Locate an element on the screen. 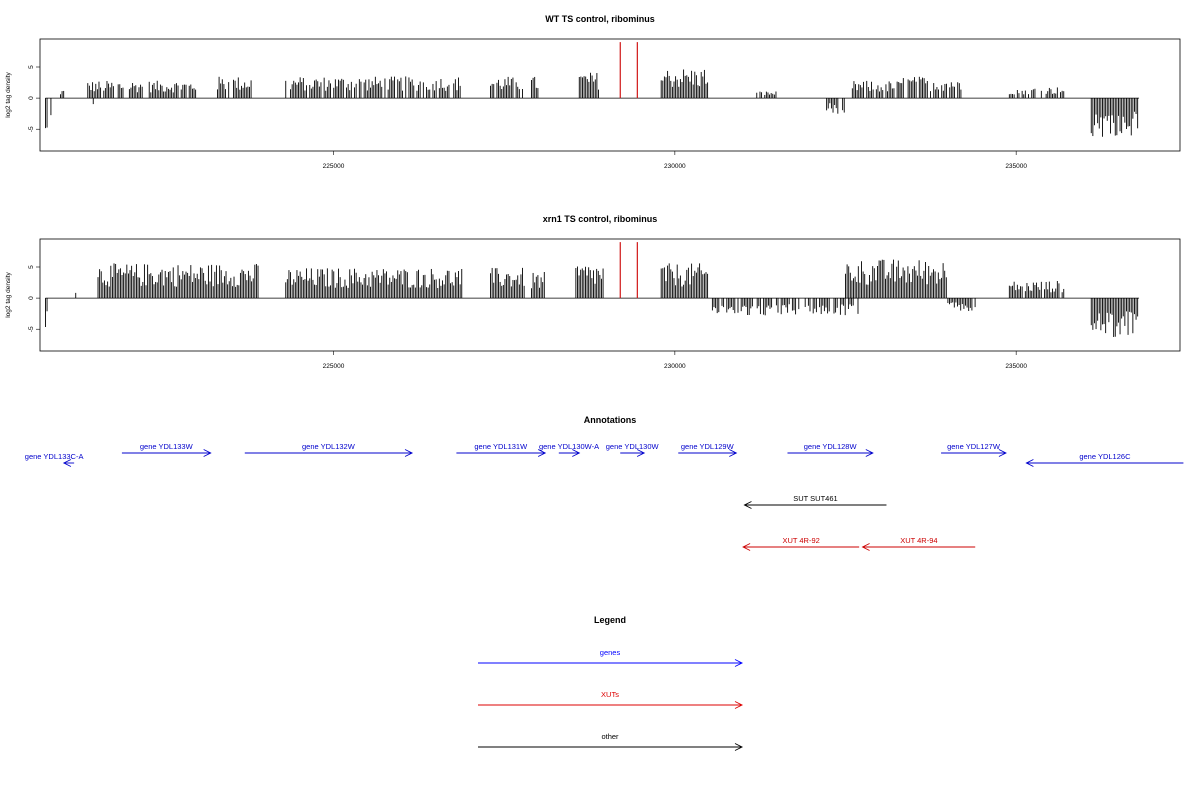 This screenshot has height=800, width=1200. legend-title: Legend is located at coordinates (610, 620).